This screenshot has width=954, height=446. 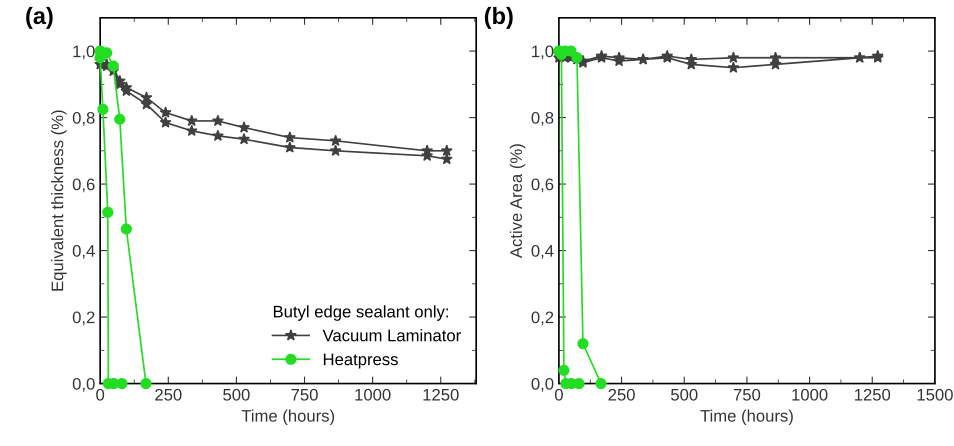 What do you see at coordinates (361, 313) in the screenshot?
I see `legend-title: Butyl edge sealant only:` at bounding box center [361, 313].